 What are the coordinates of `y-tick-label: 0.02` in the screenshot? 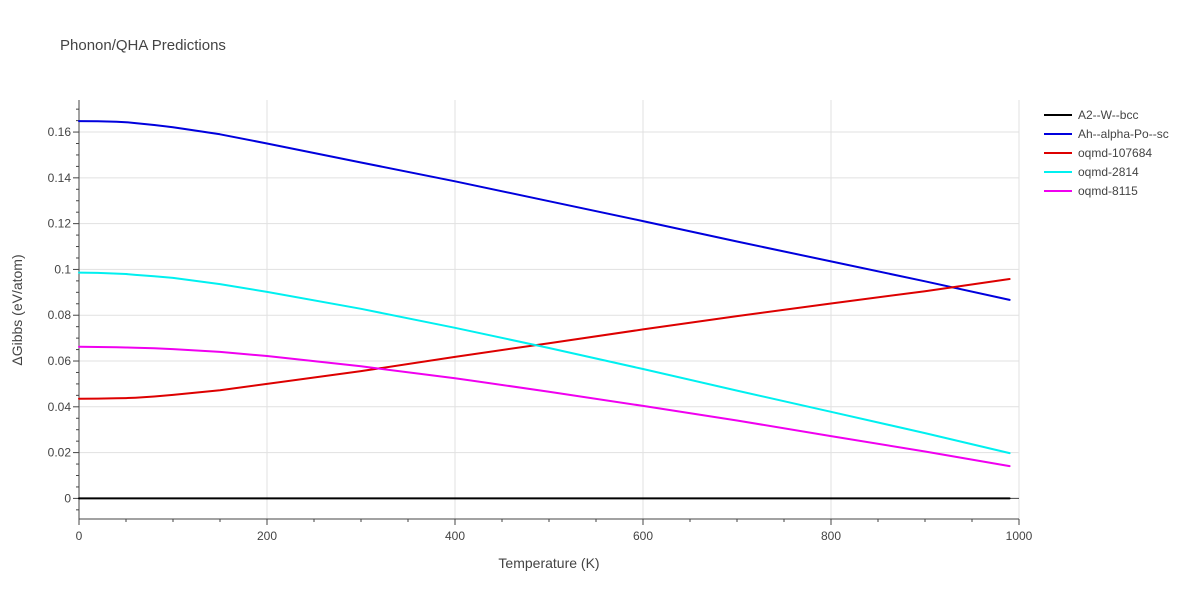 It's located at (60, 453).